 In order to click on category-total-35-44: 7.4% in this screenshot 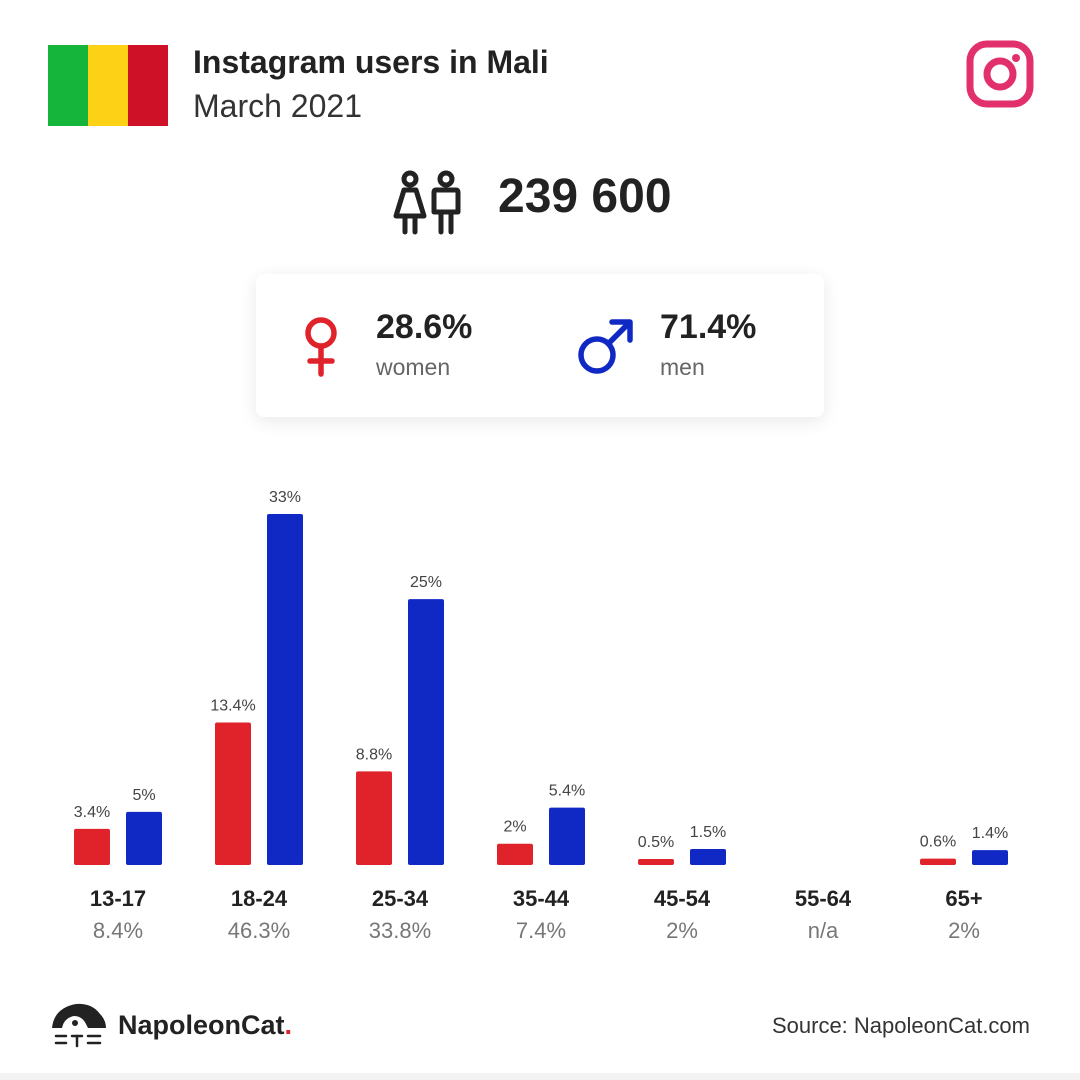, I will do `click(541, 930)`.